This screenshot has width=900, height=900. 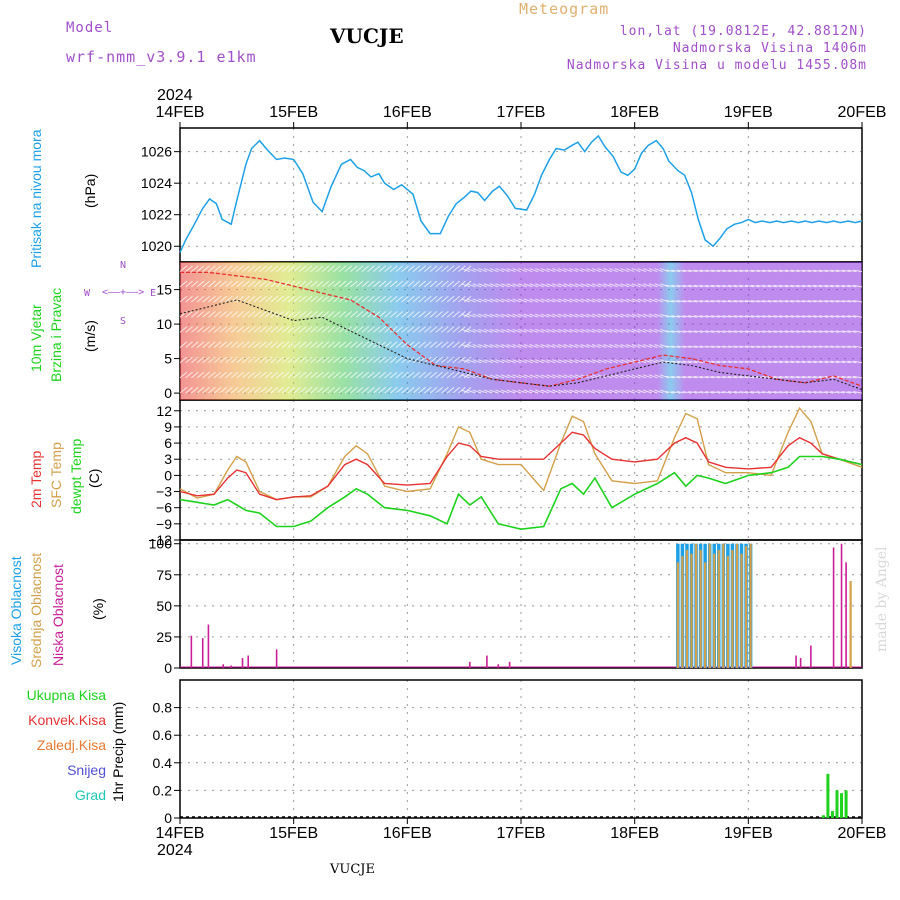 What do you see at coordinates (367, 36) in the screenshot?
I see `chart-title: VUCJE` at bounding box center [367, 36].